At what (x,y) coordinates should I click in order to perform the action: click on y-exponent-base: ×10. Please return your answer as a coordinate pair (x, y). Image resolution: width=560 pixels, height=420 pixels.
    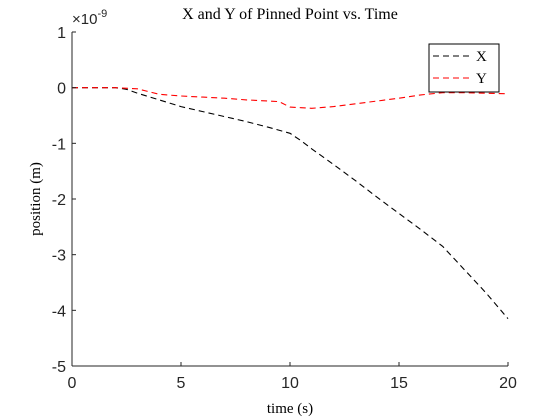
    Looking at the image, I should click on (84, 19).